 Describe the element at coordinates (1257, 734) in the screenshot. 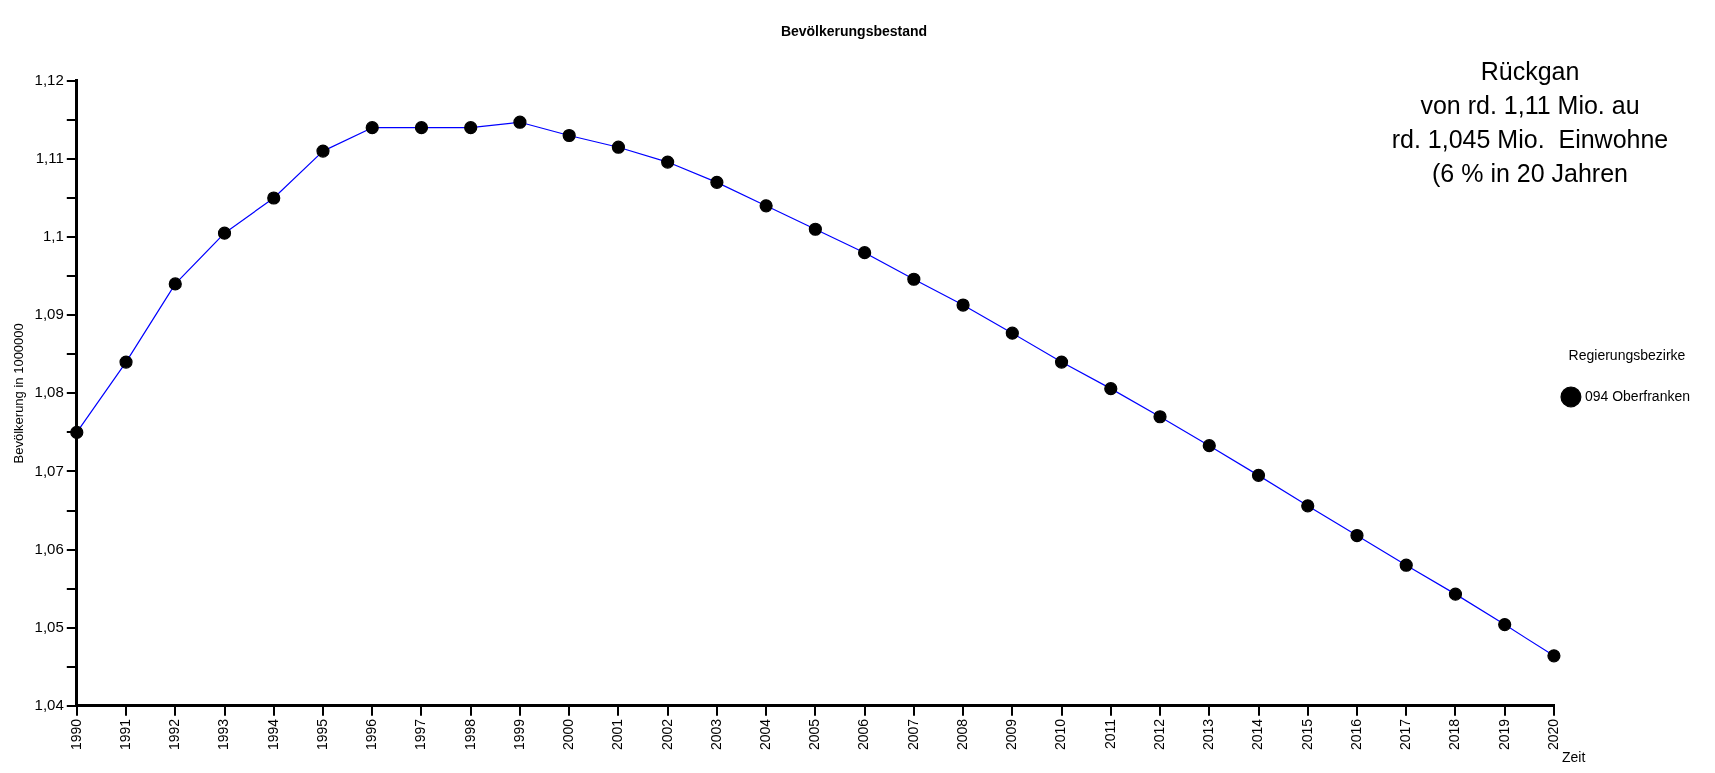

I see `x-tick-label: 2014` at that location.